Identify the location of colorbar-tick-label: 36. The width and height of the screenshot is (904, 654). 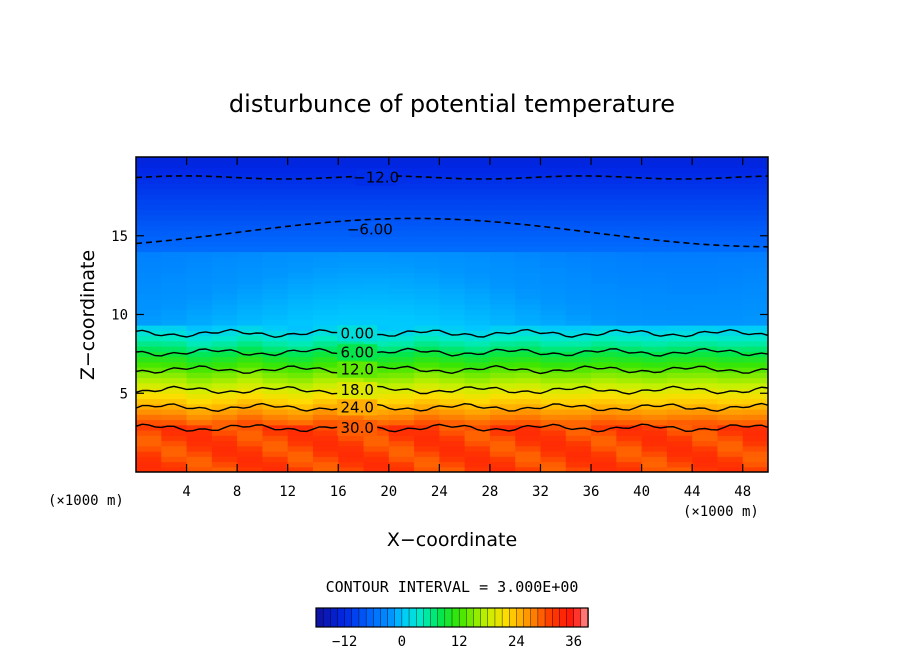
(573, 642).